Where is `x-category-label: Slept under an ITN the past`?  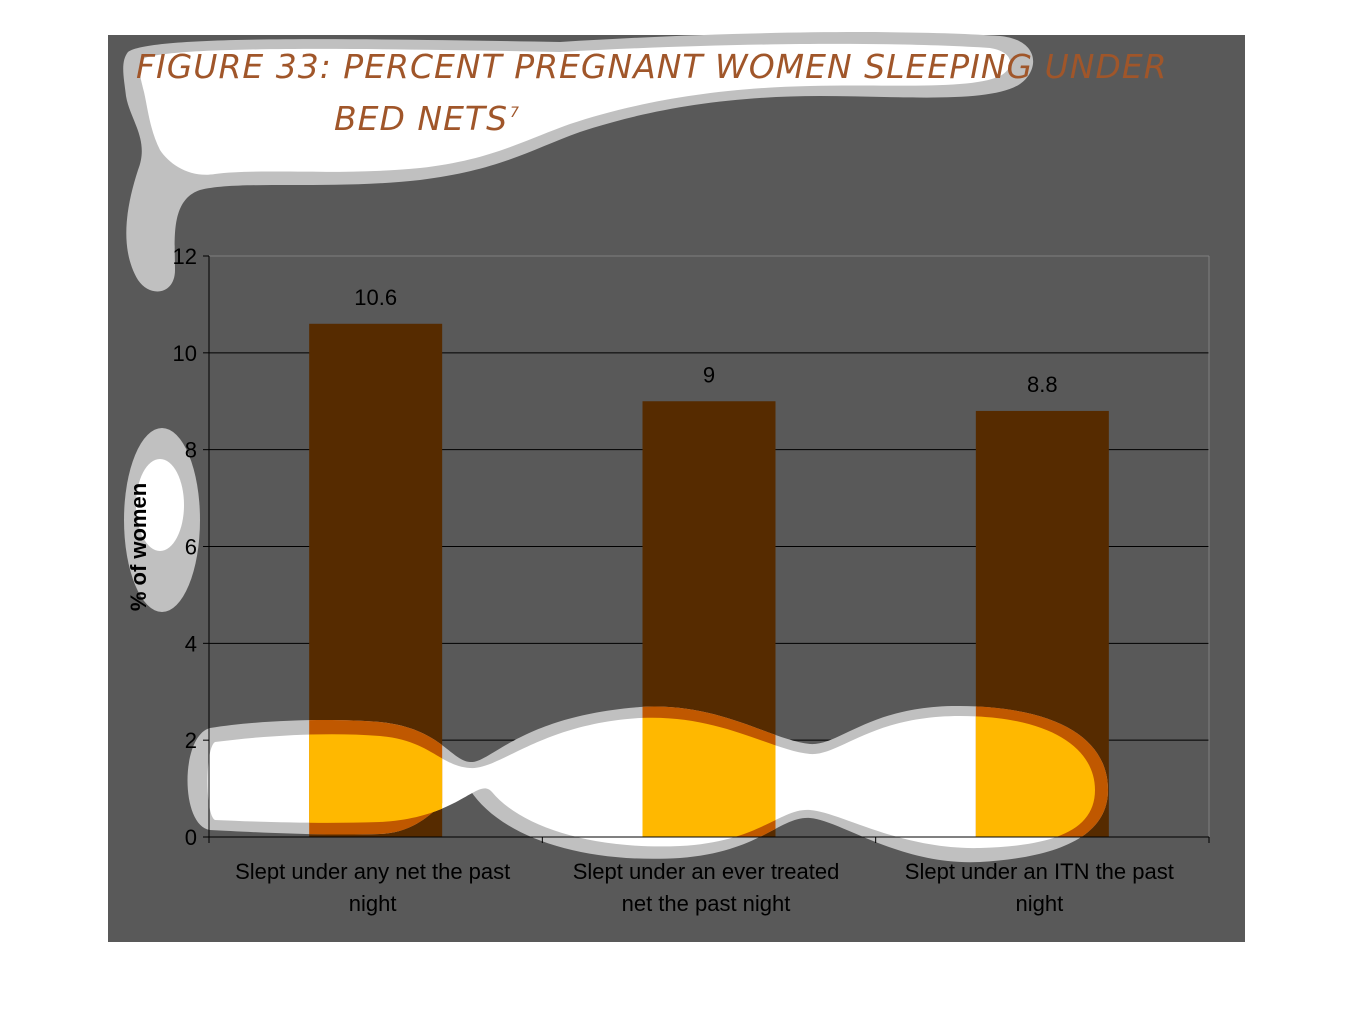 x-category-label: Slept under an ITN the past is located at coordinates (1039, 871).